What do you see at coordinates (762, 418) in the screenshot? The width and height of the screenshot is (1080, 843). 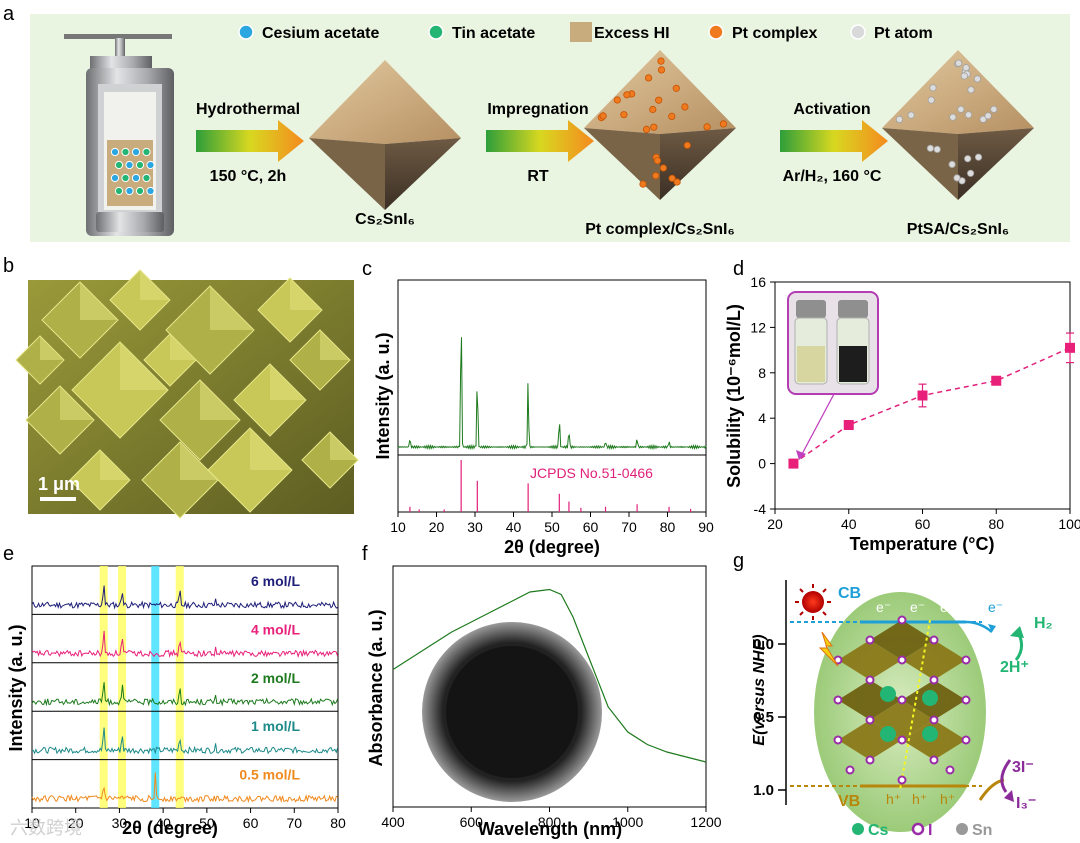 I see `y-tick-label: 4` at bounding box center [762, 418].